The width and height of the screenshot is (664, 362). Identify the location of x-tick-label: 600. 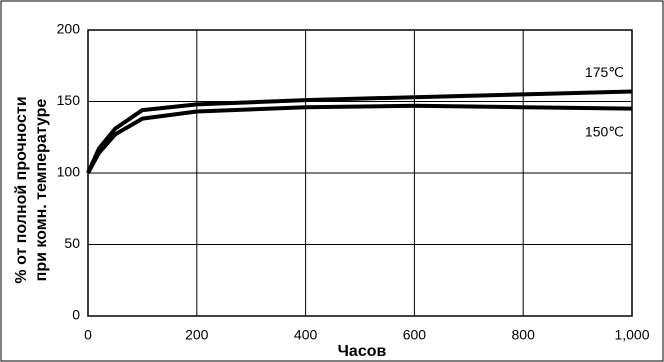
(415, 335).